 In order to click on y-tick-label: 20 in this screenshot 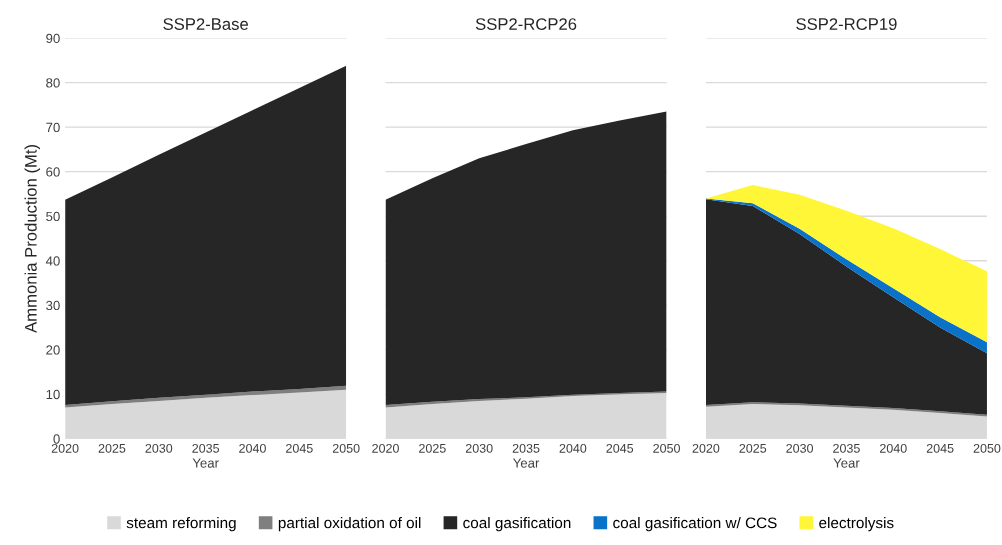, I will do `click(53, 350)`.